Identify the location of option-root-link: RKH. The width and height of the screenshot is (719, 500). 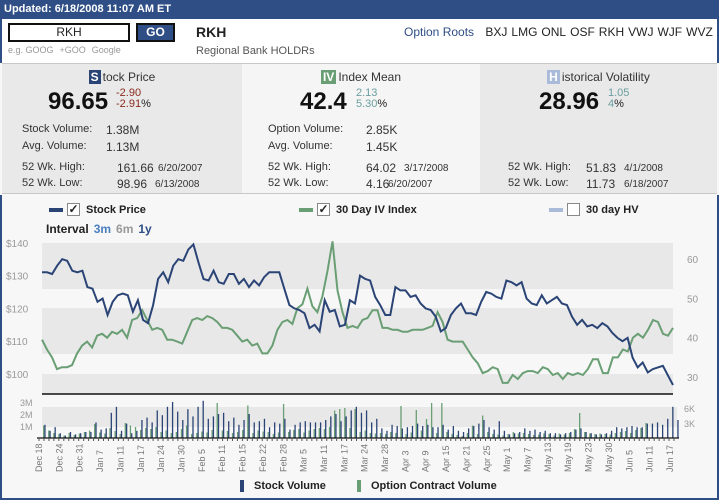
(611, 32).